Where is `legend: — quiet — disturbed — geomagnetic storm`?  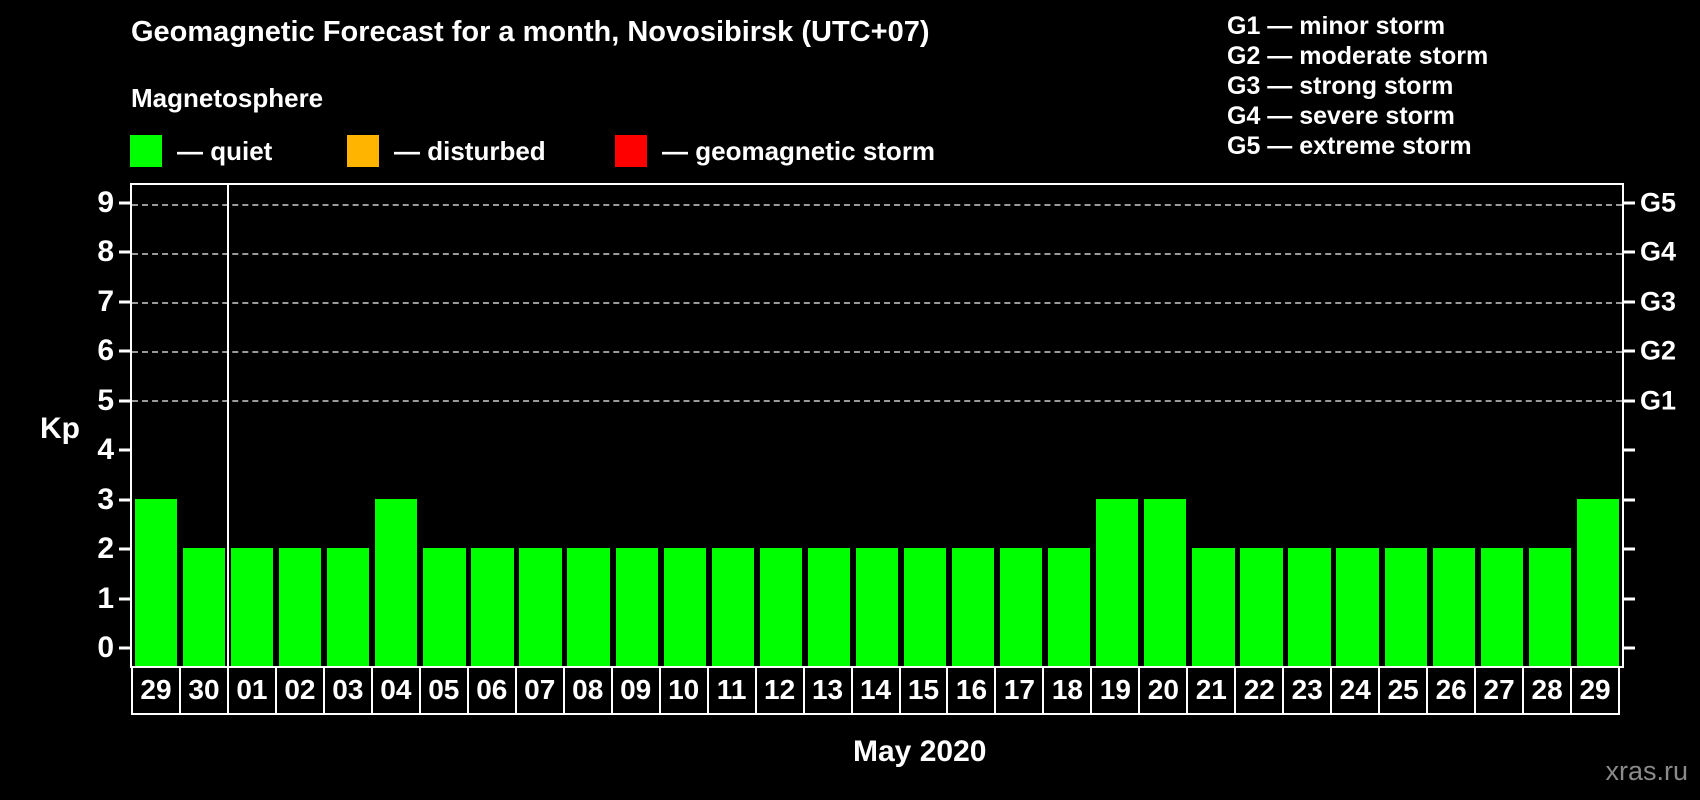 legend: — quiet — disturbed — geomagnetic storm is located at coordinates (850, 151).